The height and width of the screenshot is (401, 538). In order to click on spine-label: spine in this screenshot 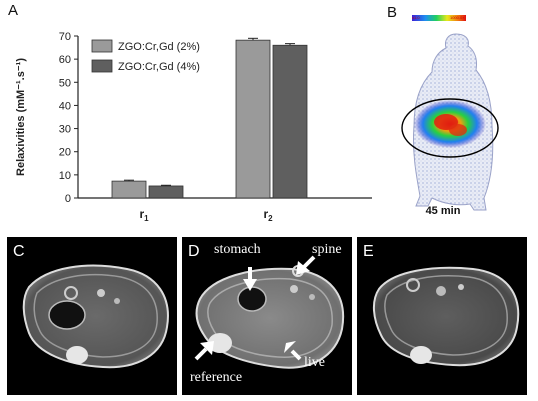, I will do `click(327, 249)`.